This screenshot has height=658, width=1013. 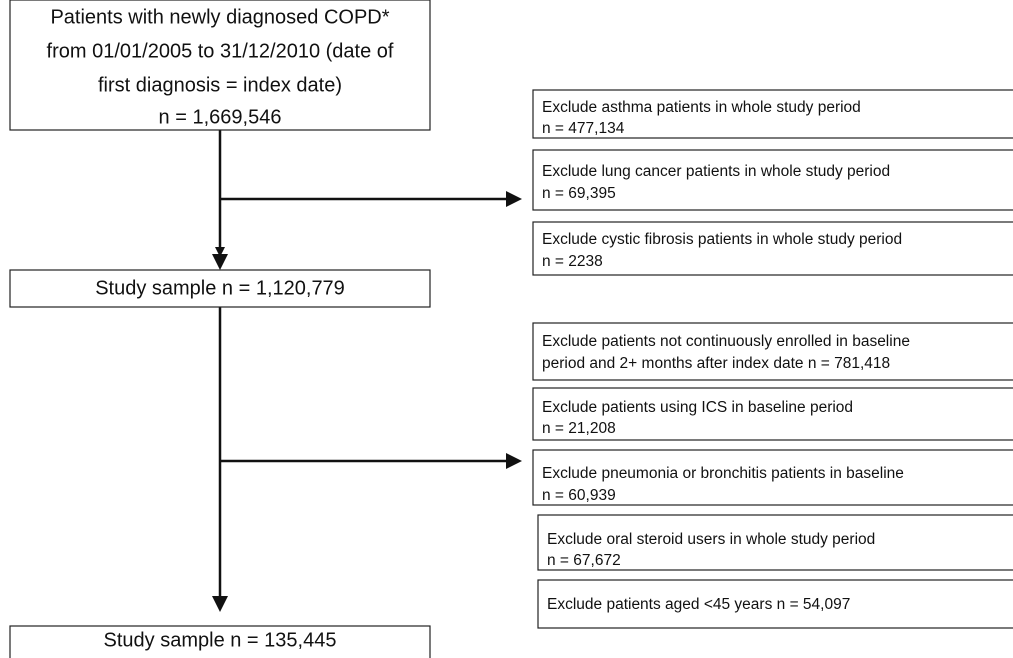 What do you see at coordinates (220, 51) in the screenshot?
I see `box-text: from 01/01/2005 to 31/12/2010 (date of` at bounding box center [220, 51].